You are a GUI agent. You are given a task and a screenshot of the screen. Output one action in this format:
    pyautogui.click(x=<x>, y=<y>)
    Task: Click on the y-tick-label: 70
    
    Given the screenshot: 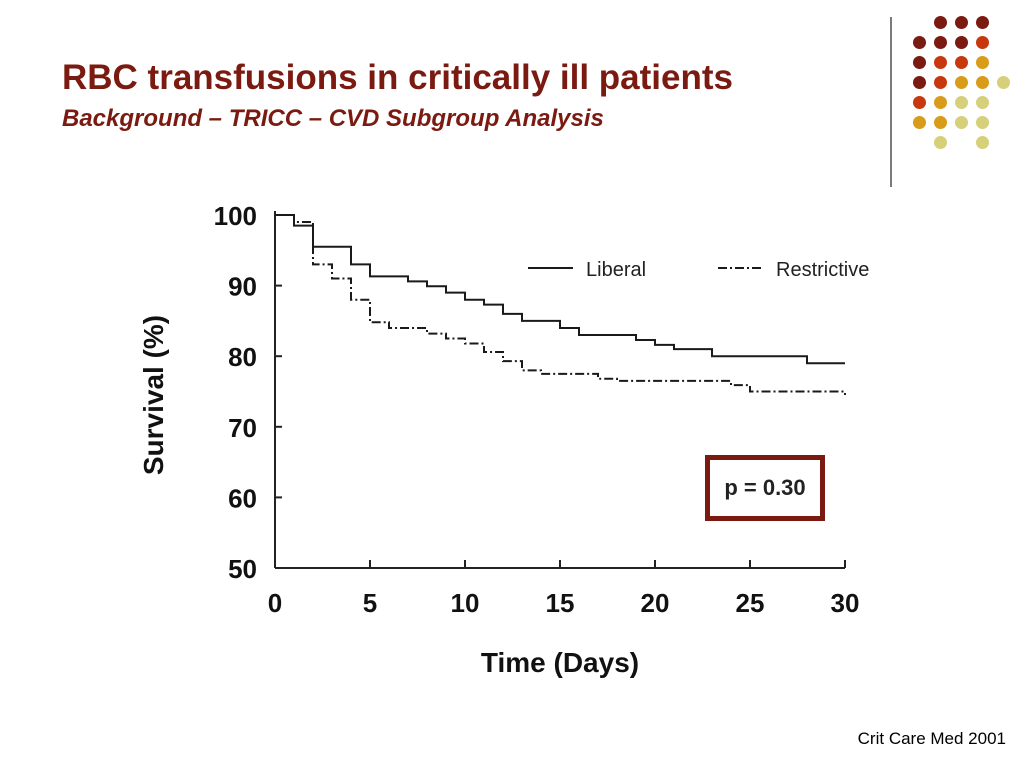 What is the action you would take?
    pyautogui.click(x=242, y=428)
    